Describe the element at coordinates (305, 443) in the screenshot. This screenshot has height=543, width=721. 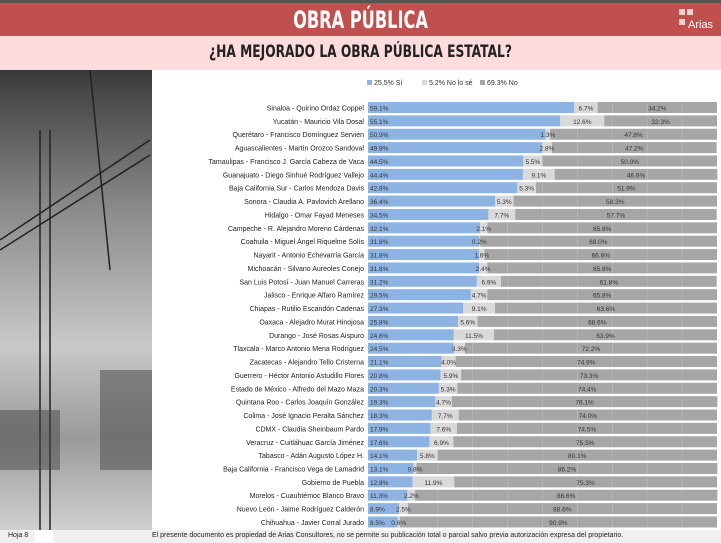
I see `category-label: Veracruz - Cuitláhuac García Jiménez` at that location.